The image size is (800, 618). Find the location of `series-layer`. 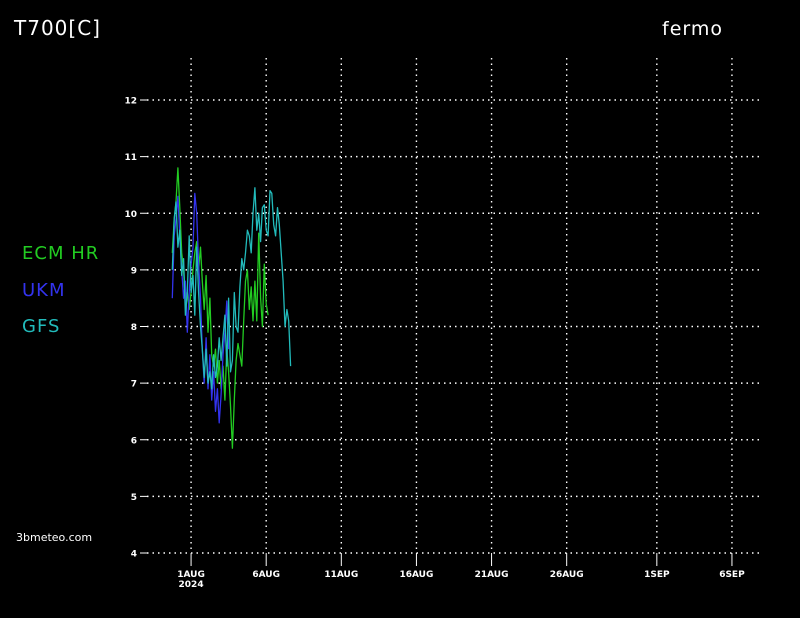

series-layer is located at coordinates (231, 308).